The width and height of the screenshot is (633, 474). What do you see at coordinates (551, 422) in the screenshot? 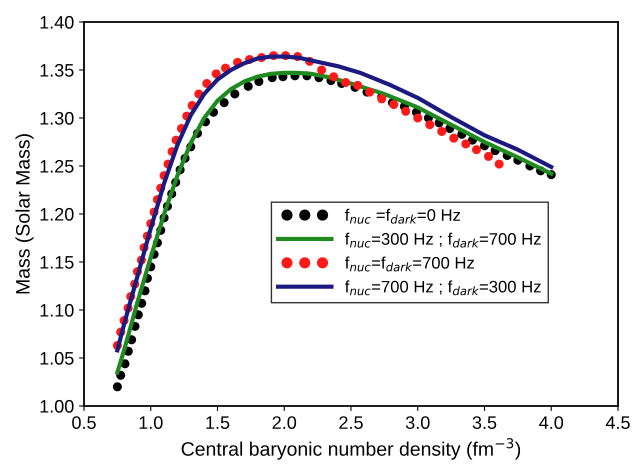
I see `x-tick-label: 4.0` at bounding box center [551, 422].